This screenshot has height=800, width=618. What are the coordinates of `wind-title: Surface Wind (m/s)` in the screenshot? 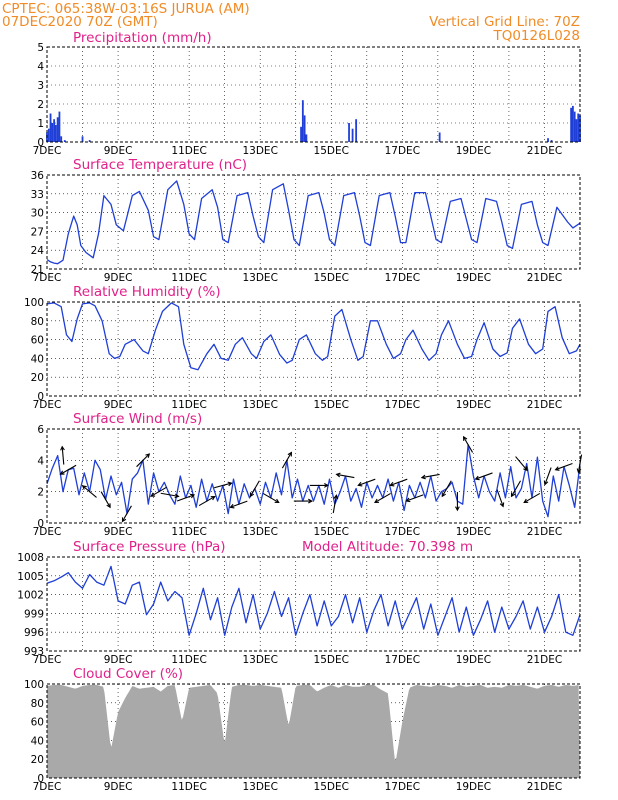 It's located at (137, 419).